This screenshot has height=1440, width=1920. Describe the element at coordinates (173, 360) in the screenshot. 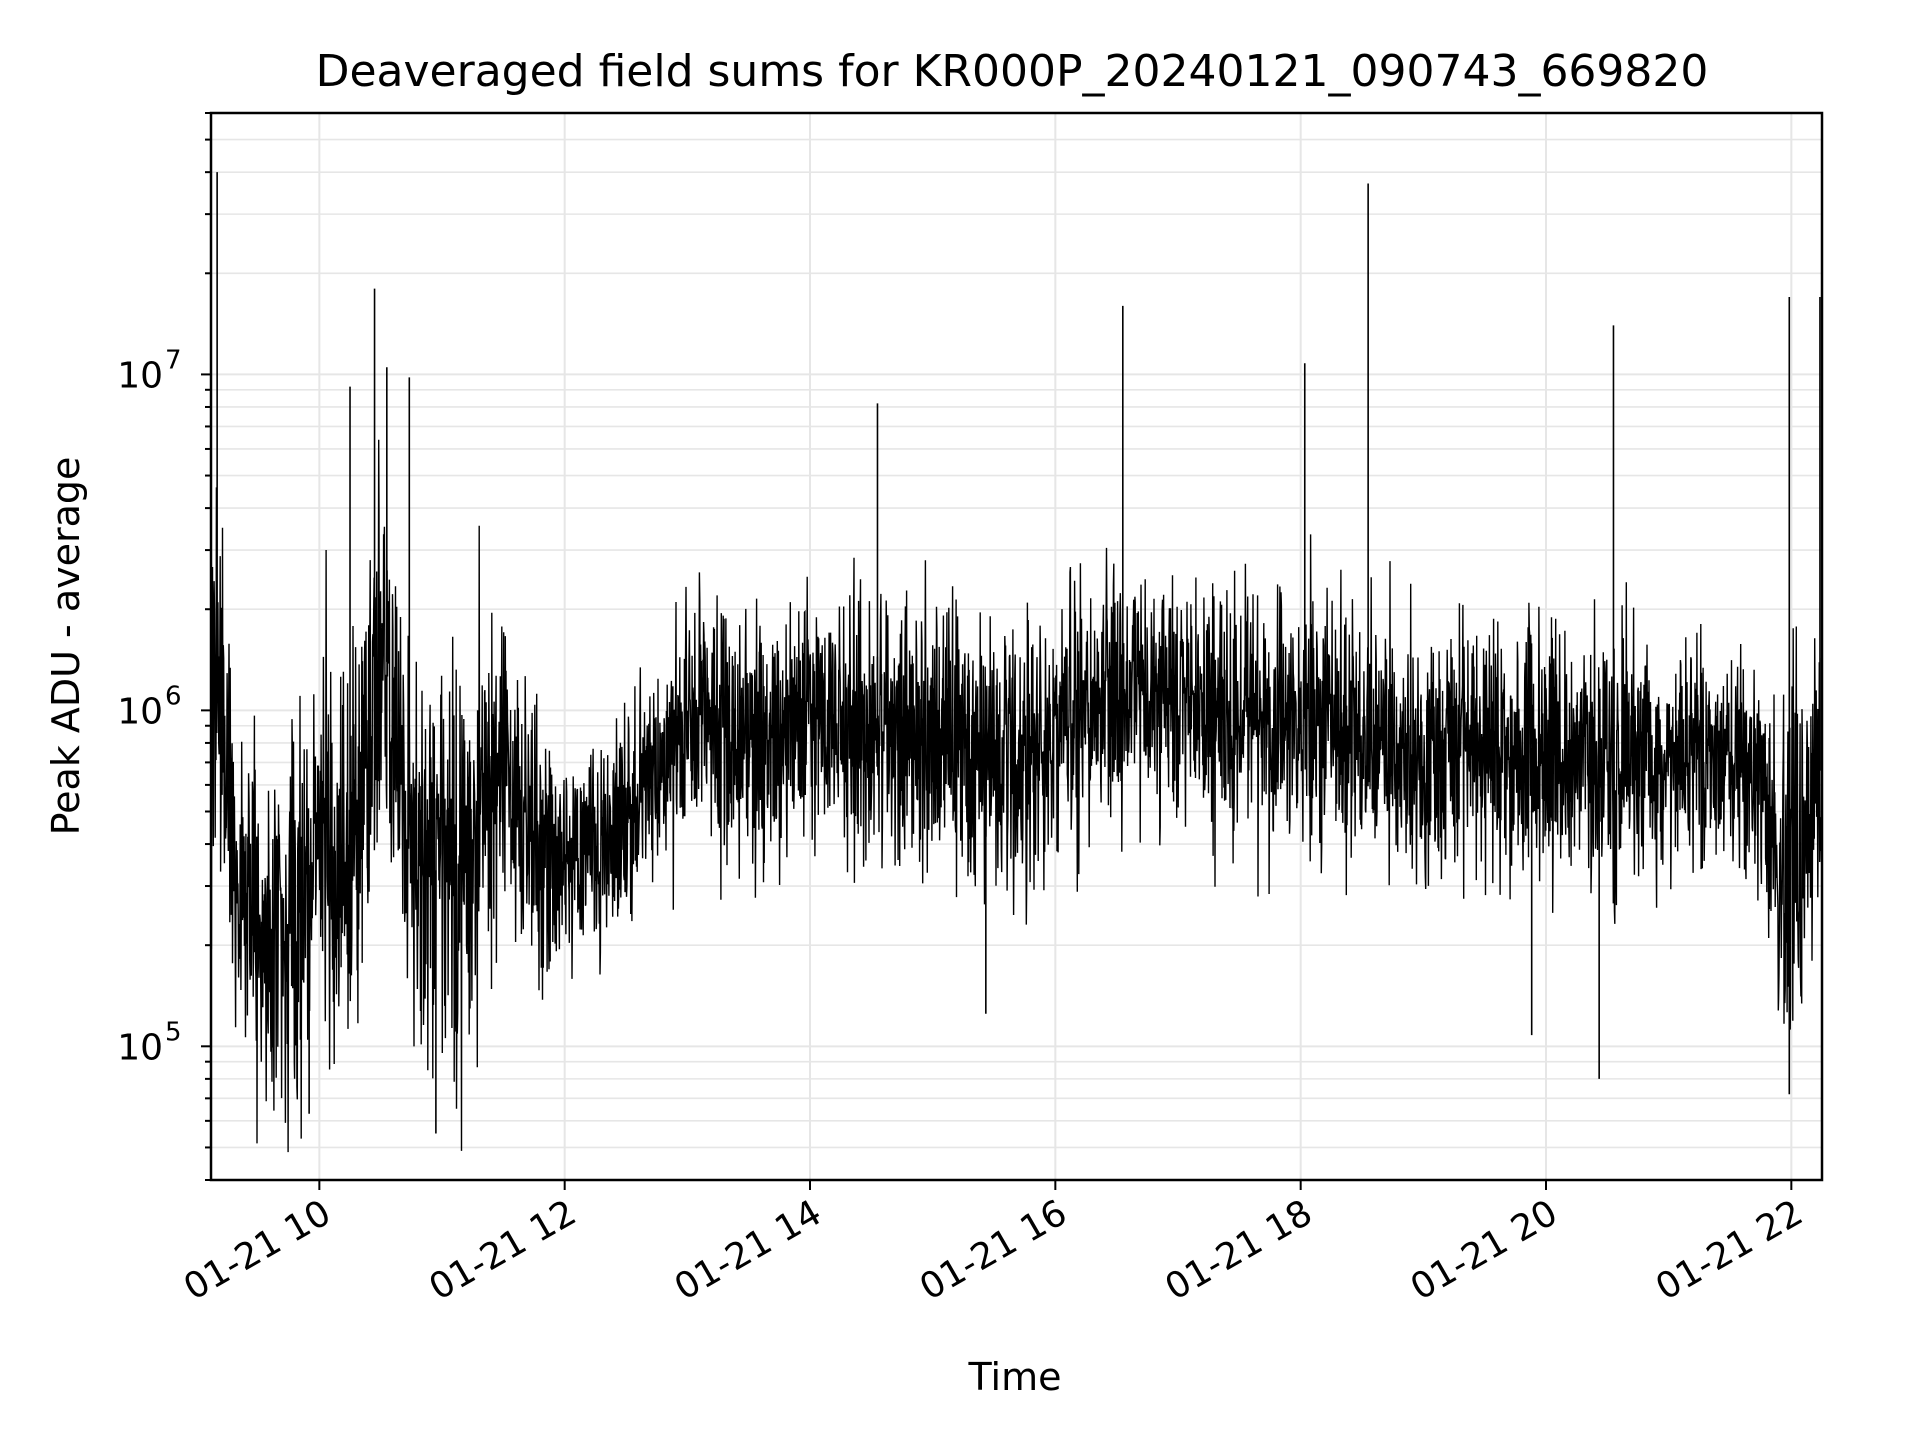

I see `y-tick-label-exponent: 7` at that location.